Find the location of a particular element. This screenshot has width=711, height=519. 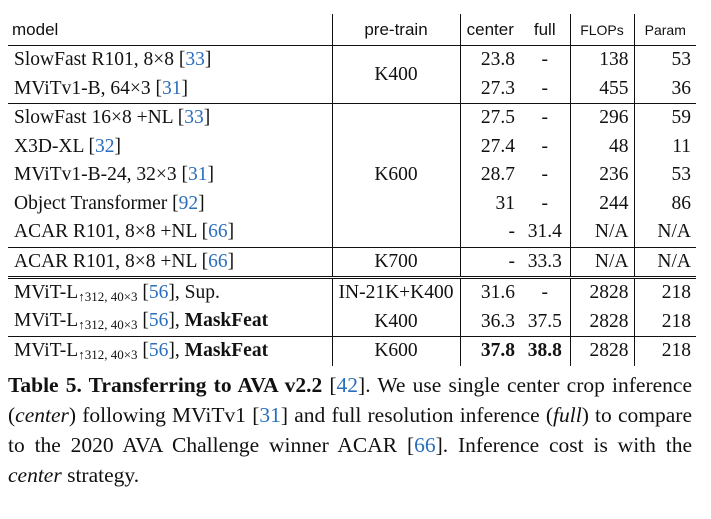

text-segment: Transferring to AVA v2.2 is located at coordinates (205, 384).